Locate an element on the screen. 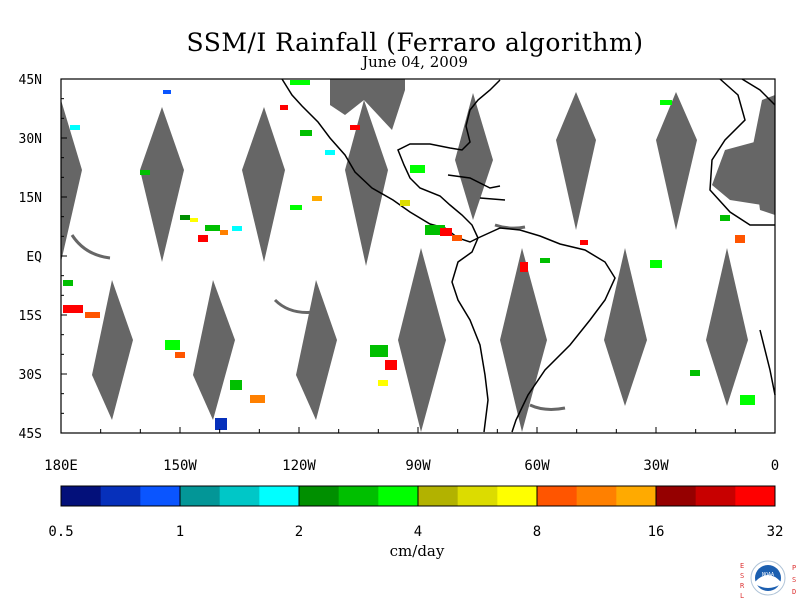 The image size is (800, 600). lon-label: 150W is located at coordinates (180, 466).